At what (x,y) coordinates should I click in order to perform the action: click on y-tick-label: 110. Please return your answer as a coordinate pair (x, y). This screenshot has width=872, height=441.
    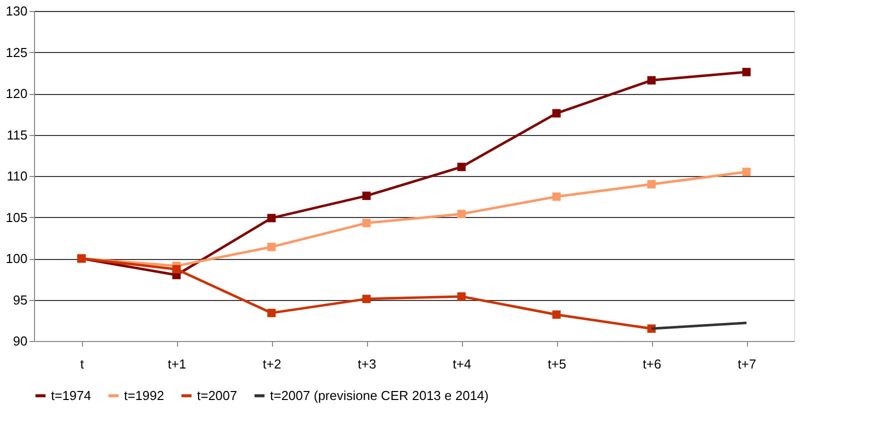
    Looking at the image, I should click on (17, 176).